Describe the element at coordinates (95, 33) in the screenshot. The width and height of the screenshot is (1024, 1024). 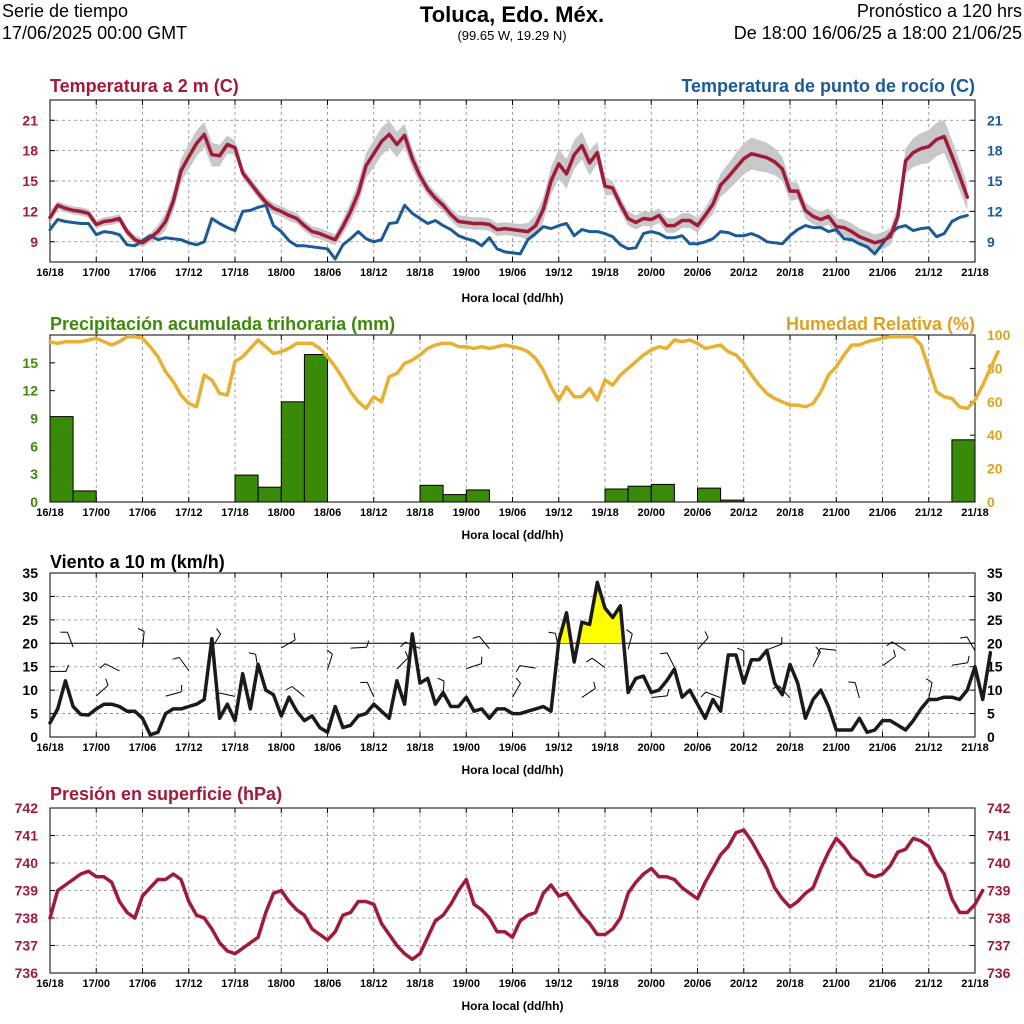
I see `run-date-label: 17/06/2025 00:00 GMT` at that location.